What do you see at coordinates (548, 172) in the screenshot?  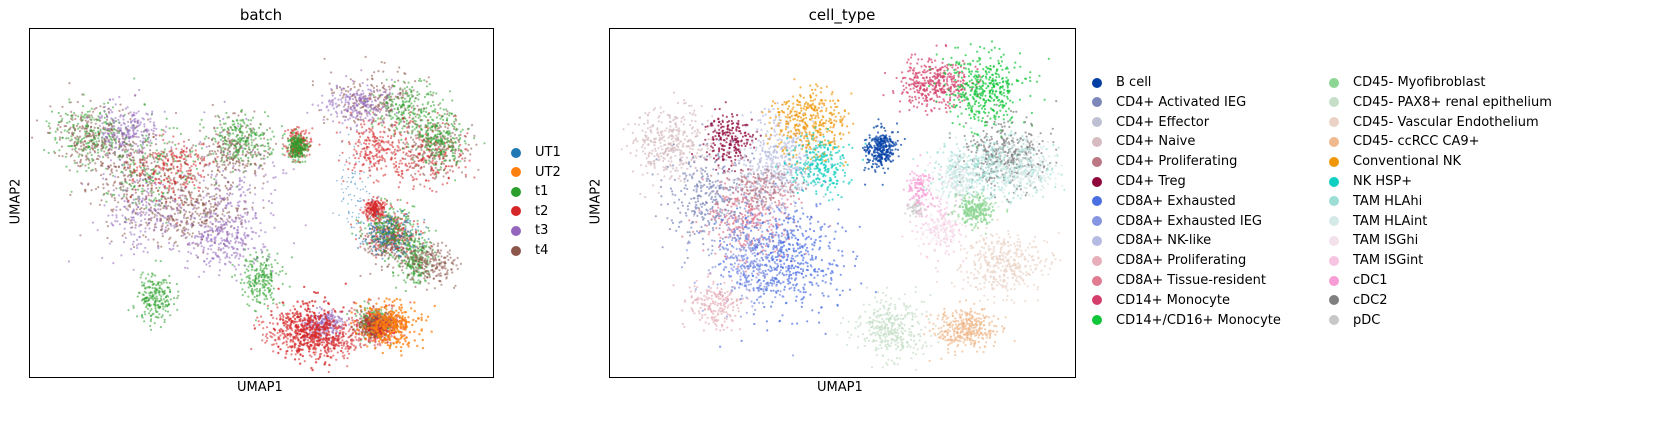 I see `legend-label: UT2` at bounding box center [548, 172].